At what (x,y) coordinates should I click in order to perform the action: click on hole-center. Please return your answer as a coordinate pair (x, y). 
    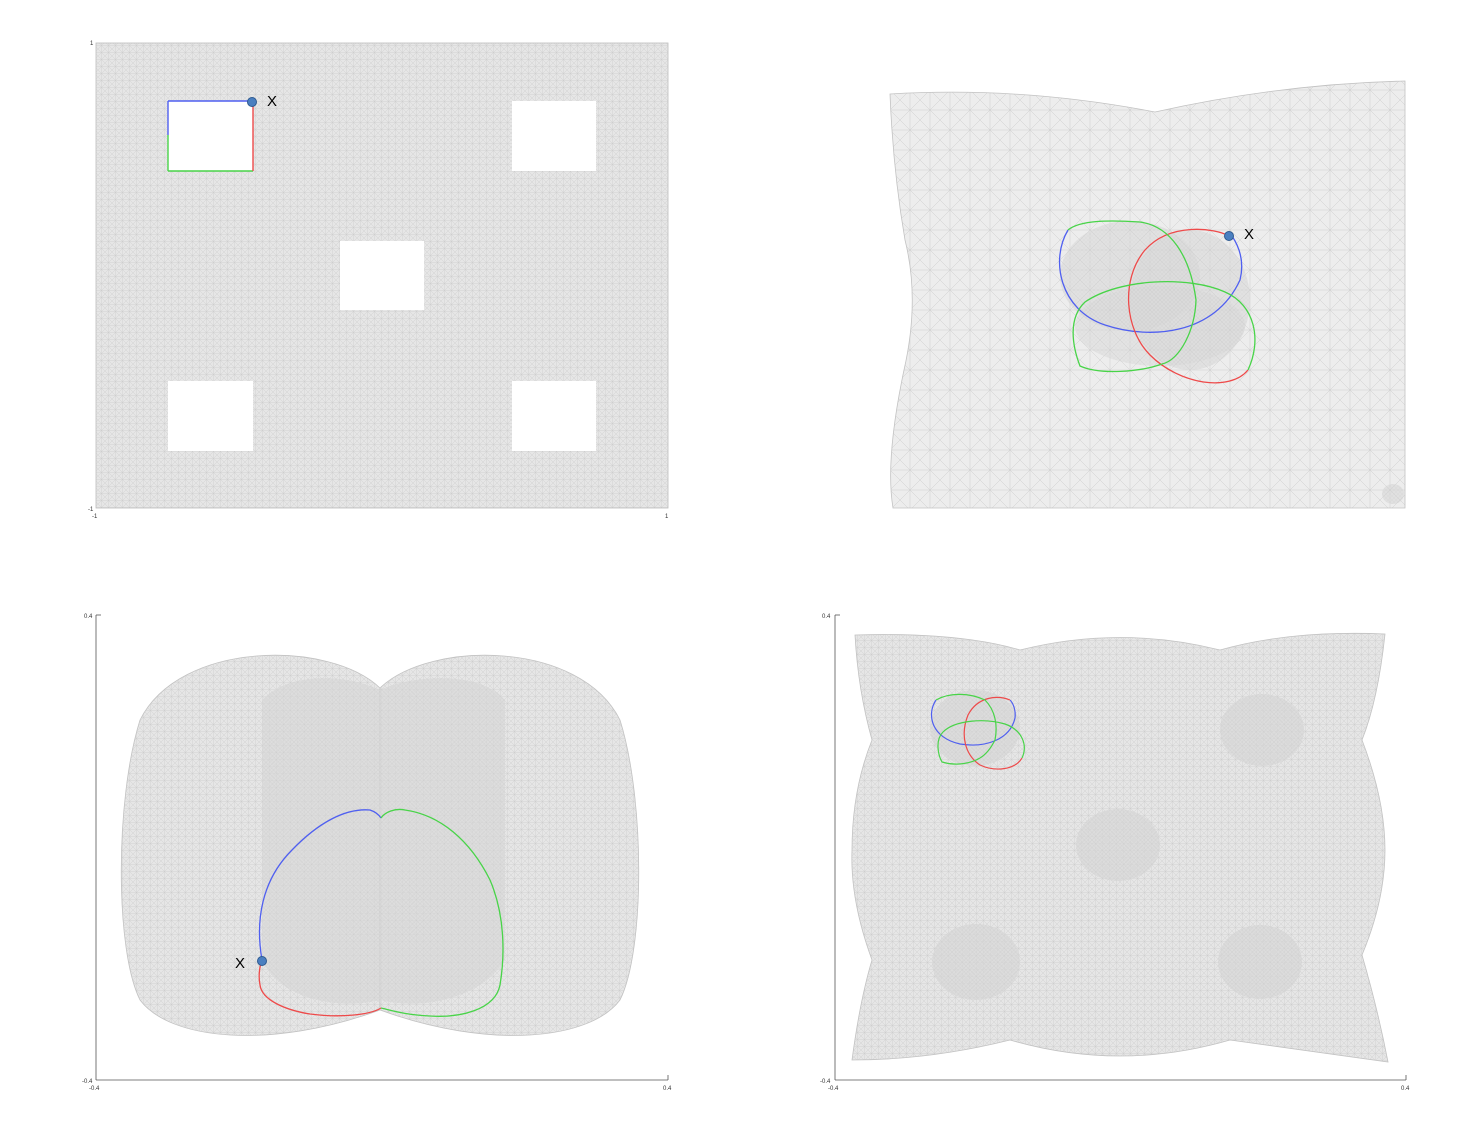
    Looking at the image, I should click on (382, 275).